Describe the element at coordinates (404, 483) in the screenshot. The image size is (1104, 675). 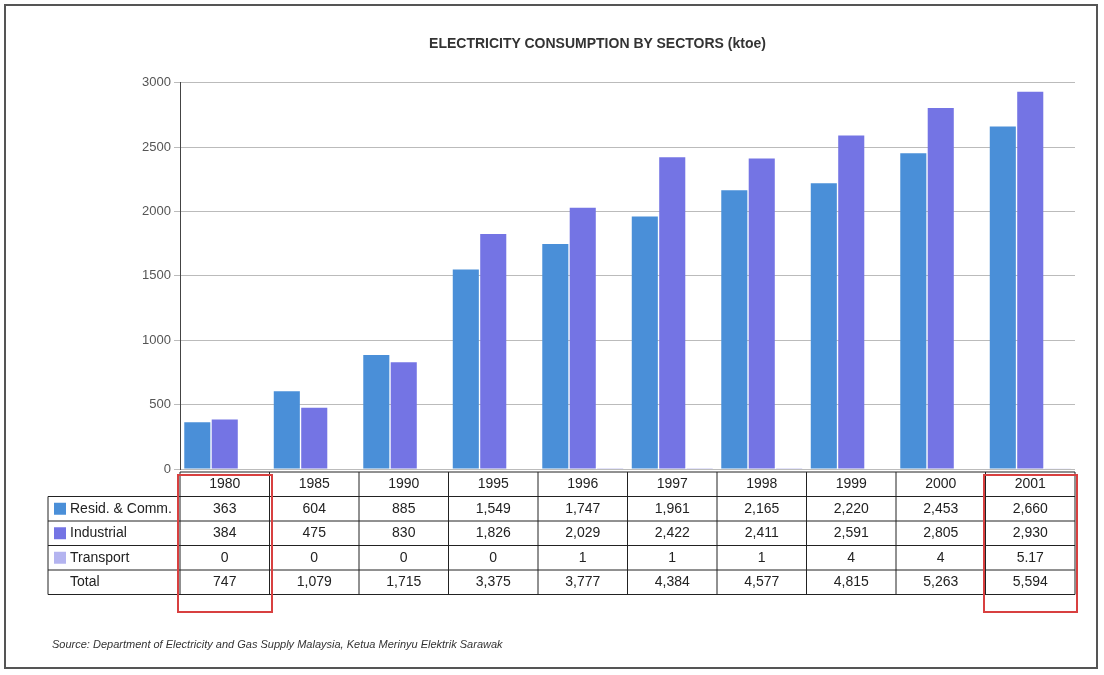
I see `x-tick-label: 1990` at that location.